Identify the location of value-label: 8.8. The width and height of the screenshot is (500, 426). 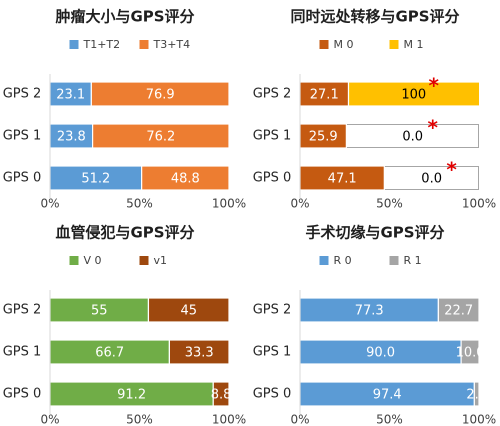
(221, 395).